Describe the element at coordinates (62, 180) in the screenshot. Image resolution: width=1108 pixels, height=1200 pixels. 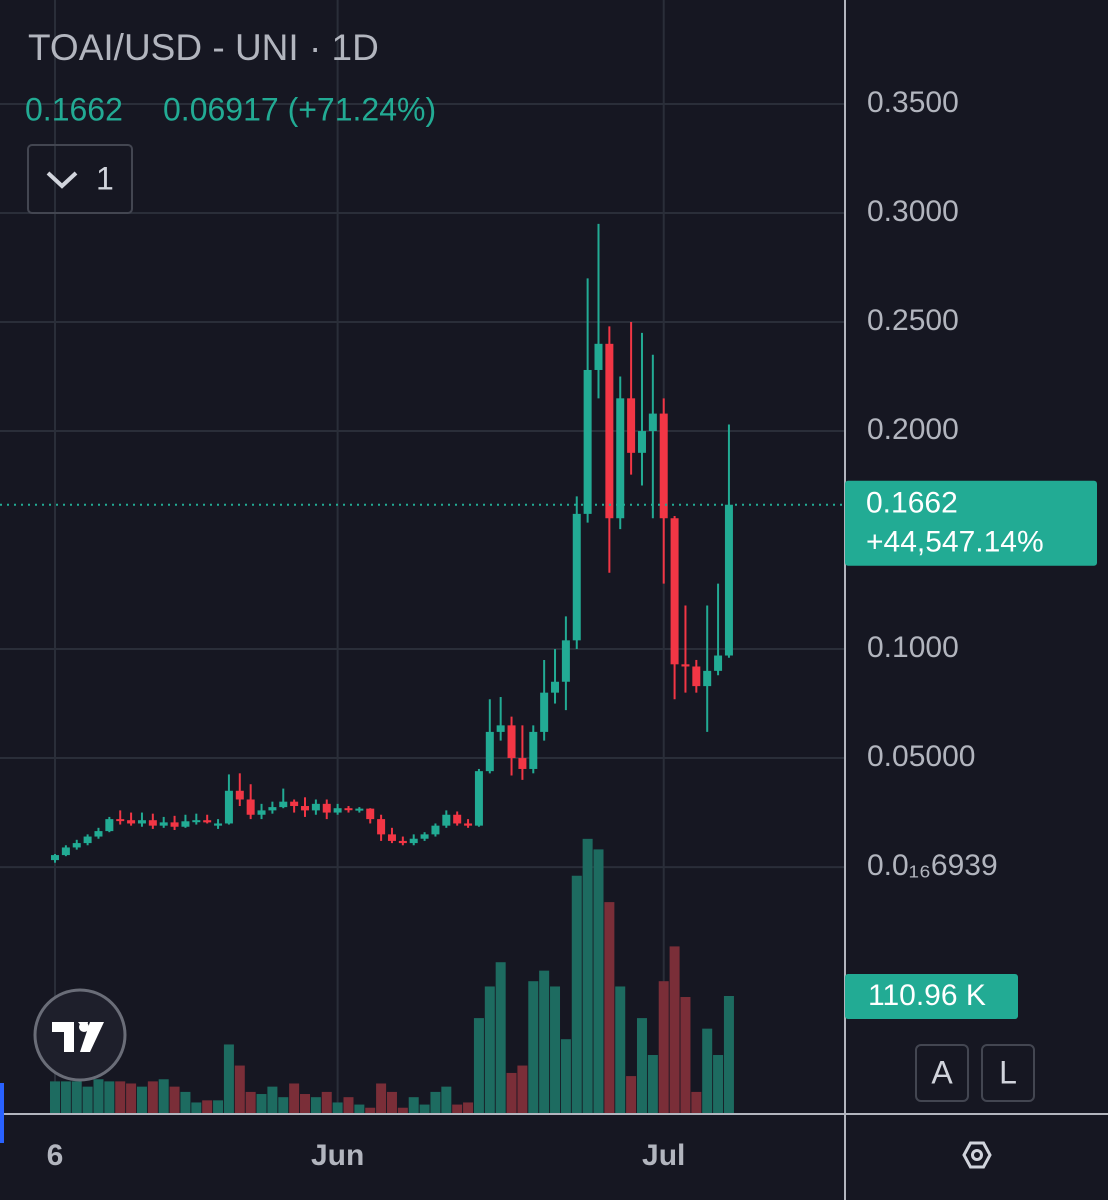
I see `chevron-icon` at that location.